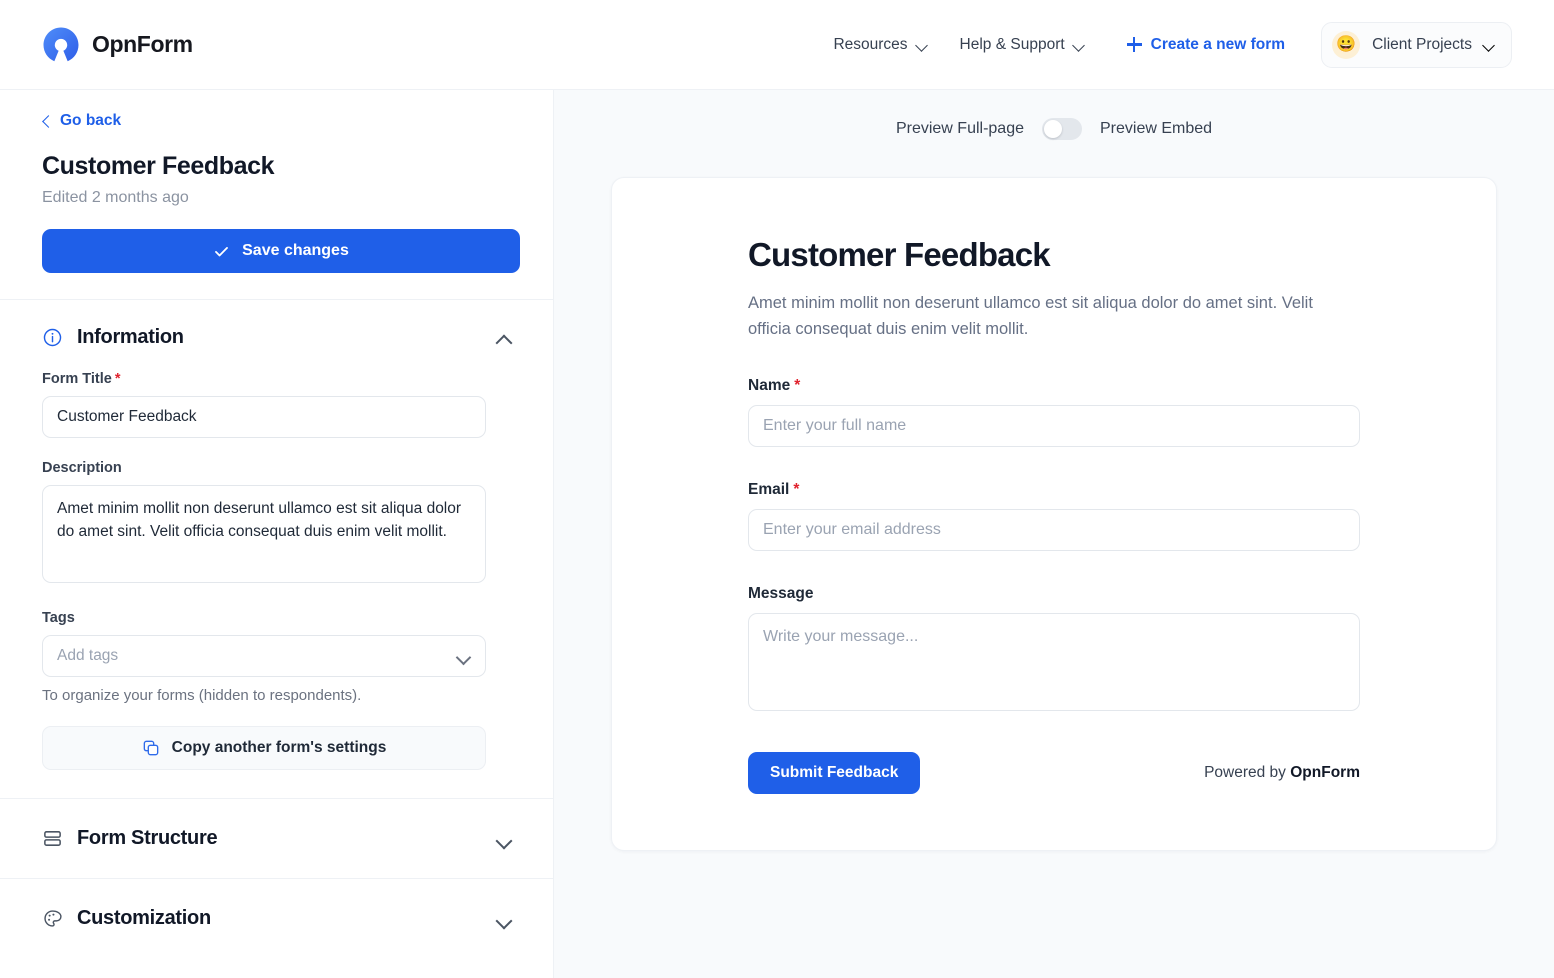 This screenshot has height=978, width=1554. What do you see at coordinates (46, 121) in the screenshot?
I see `chevron-left-icon` at bounding box center [46, 121].